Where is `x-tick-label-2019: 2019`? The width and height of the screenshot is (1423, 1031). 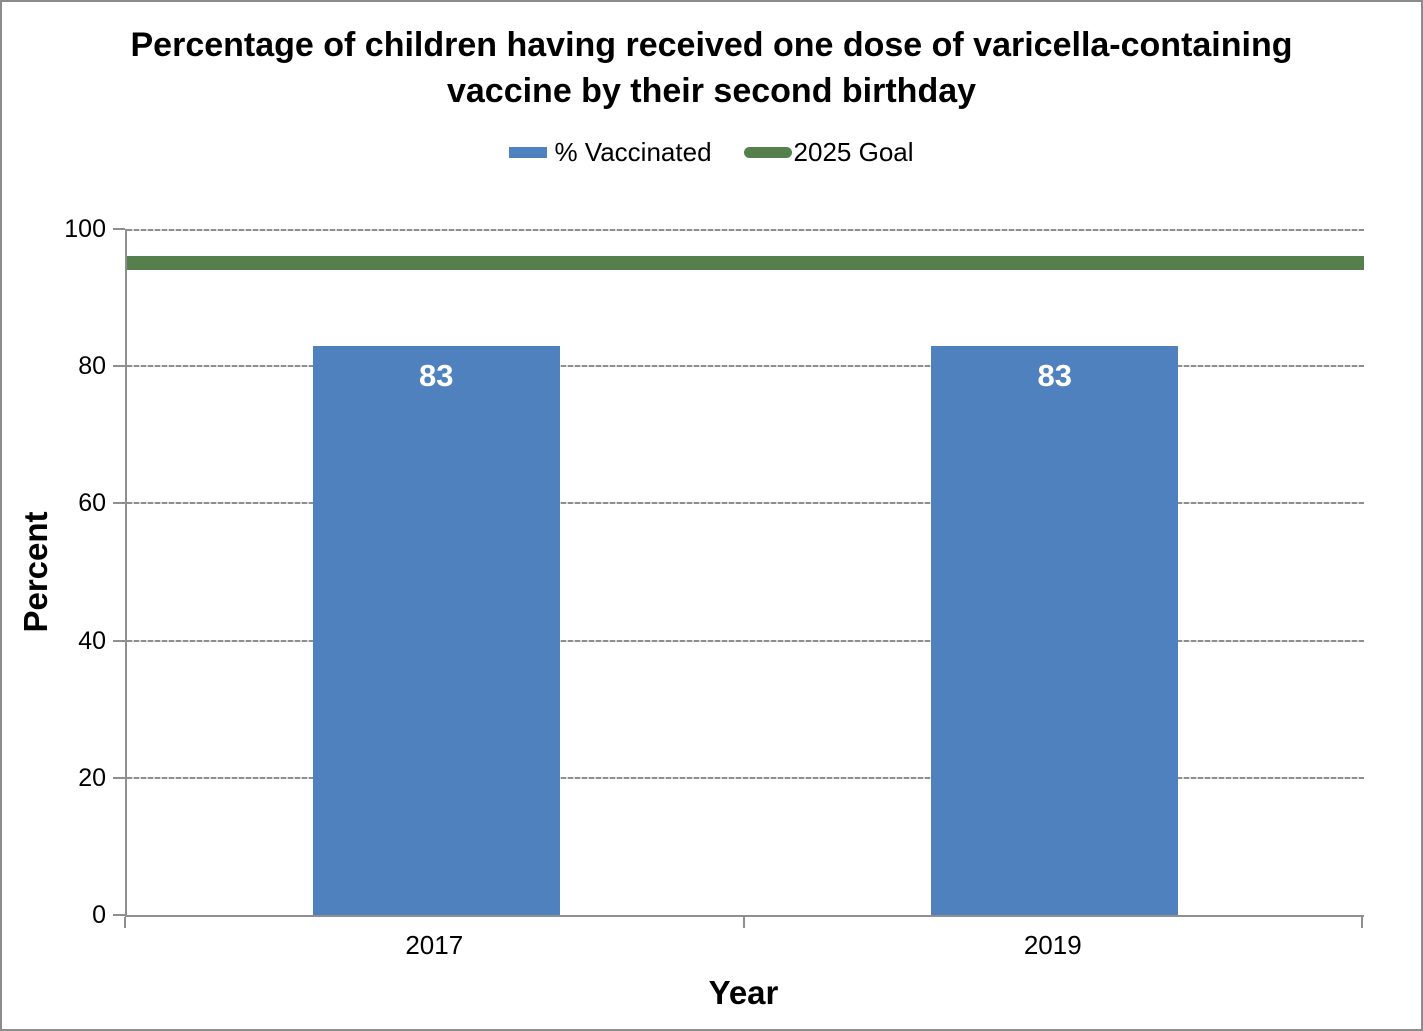 x-tick-label-2019: 2019 is located at coordinates (1052, 945).